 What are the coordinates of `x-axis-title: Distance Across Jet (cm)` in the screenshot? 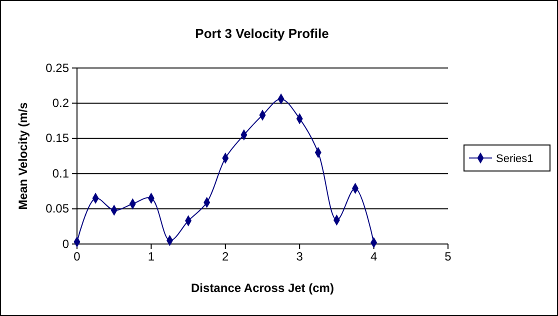 It's located at (262, 288).